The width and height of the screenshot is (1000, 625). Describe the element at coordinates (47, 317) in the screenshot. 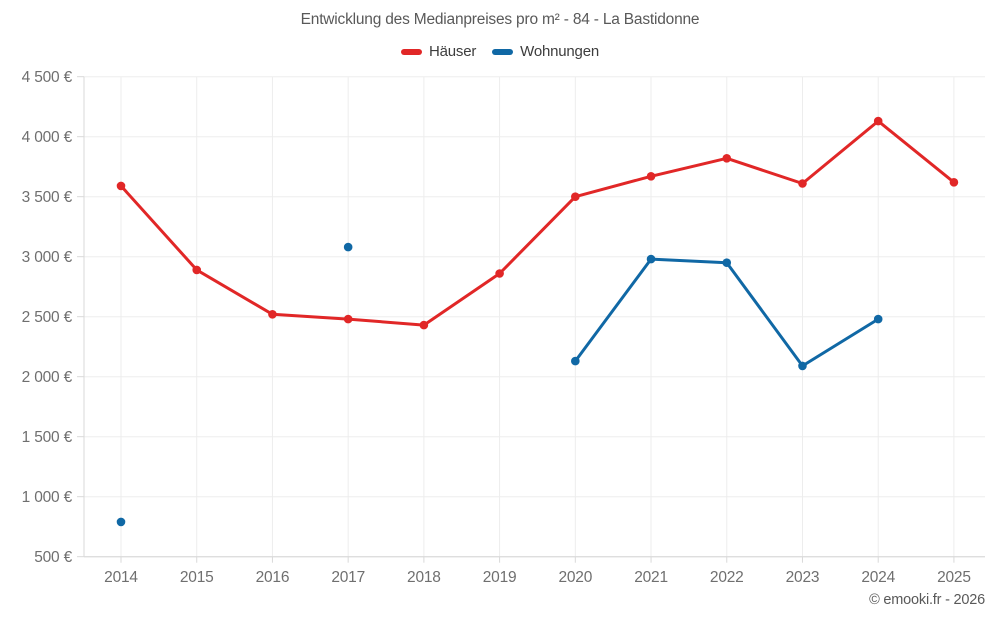

I see `y-tick-label: 2 500 €` at that location.